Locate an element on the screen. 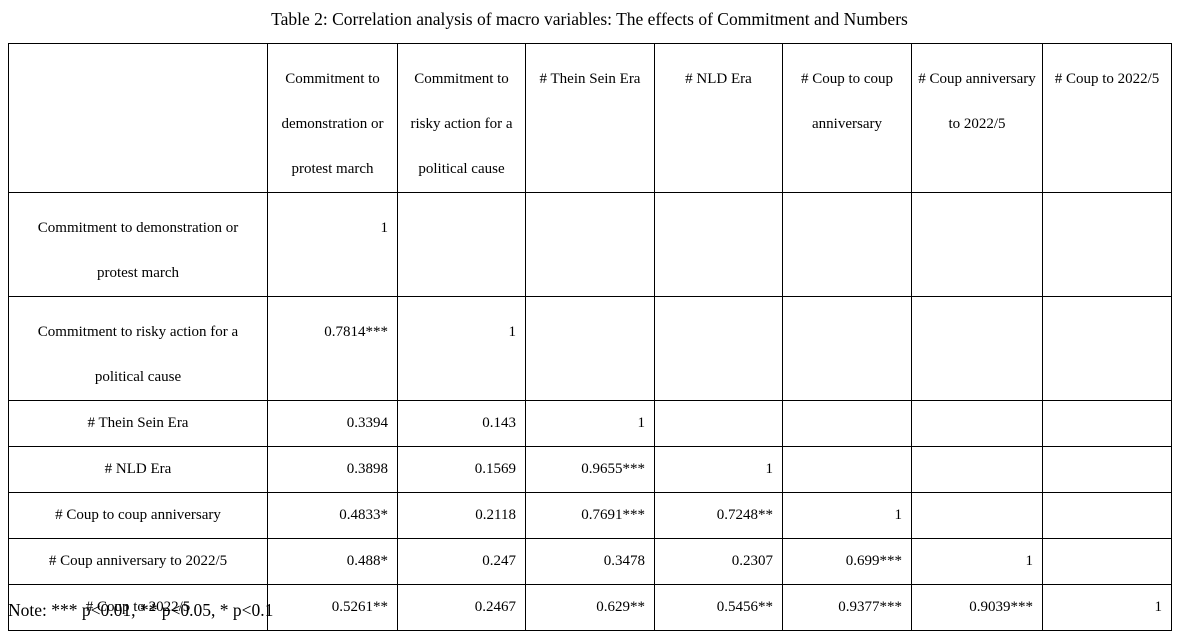 The height and width of the screenshot is (635, 1179). correlation-cell: 0.3898 is located at coordinates (332, 469).